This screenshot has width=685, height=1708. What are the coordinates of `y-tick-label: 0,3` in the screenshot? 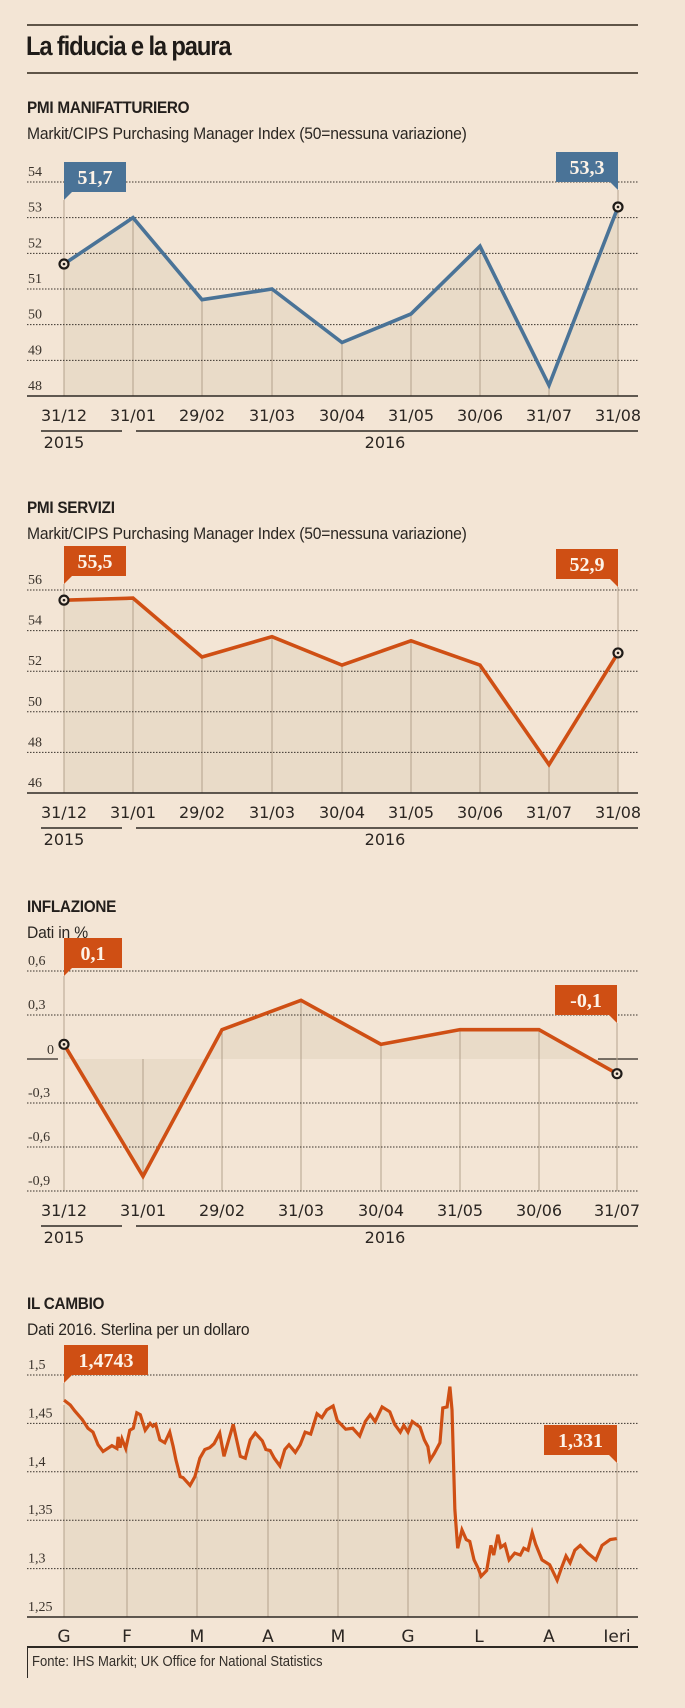 It's located at (37, 1005).